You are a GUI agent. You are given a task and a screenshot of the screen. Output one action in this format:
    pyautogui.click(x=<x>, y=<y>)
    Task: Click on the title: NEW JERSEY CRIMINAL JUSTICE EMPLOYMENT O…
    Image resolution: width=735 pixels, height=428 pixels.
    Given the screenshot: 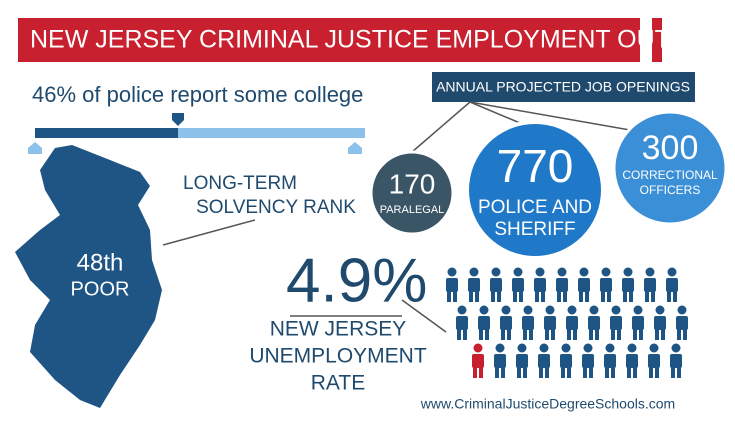 What is the action you would take?
    pyautogui.click(x=382, y=40)
    